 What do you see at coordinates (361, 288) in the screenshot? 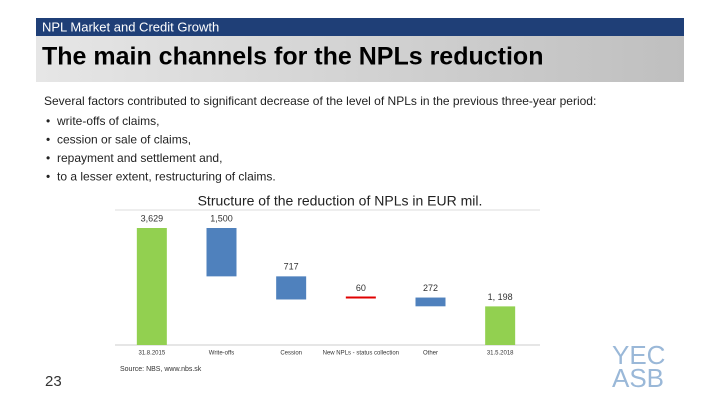
I see `value-label: 60` at bounding box center [361, 288].